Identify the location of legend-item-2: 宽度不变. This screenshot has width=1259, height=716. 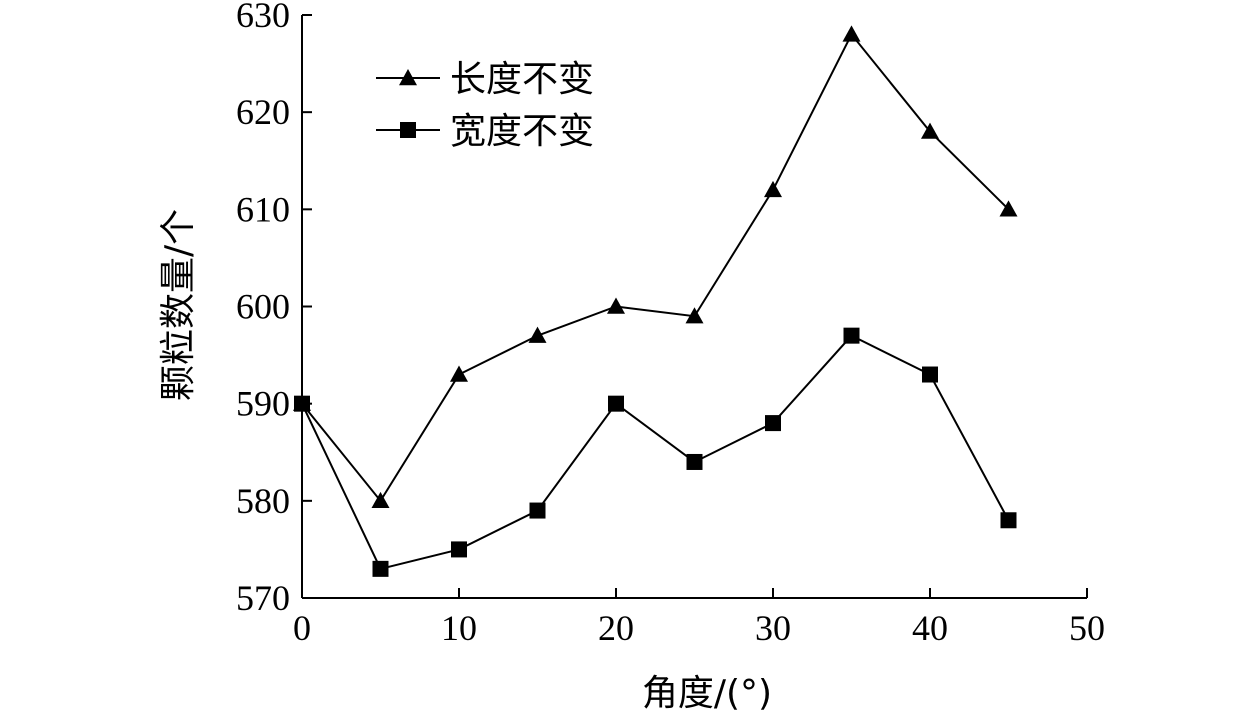
(485, 131).